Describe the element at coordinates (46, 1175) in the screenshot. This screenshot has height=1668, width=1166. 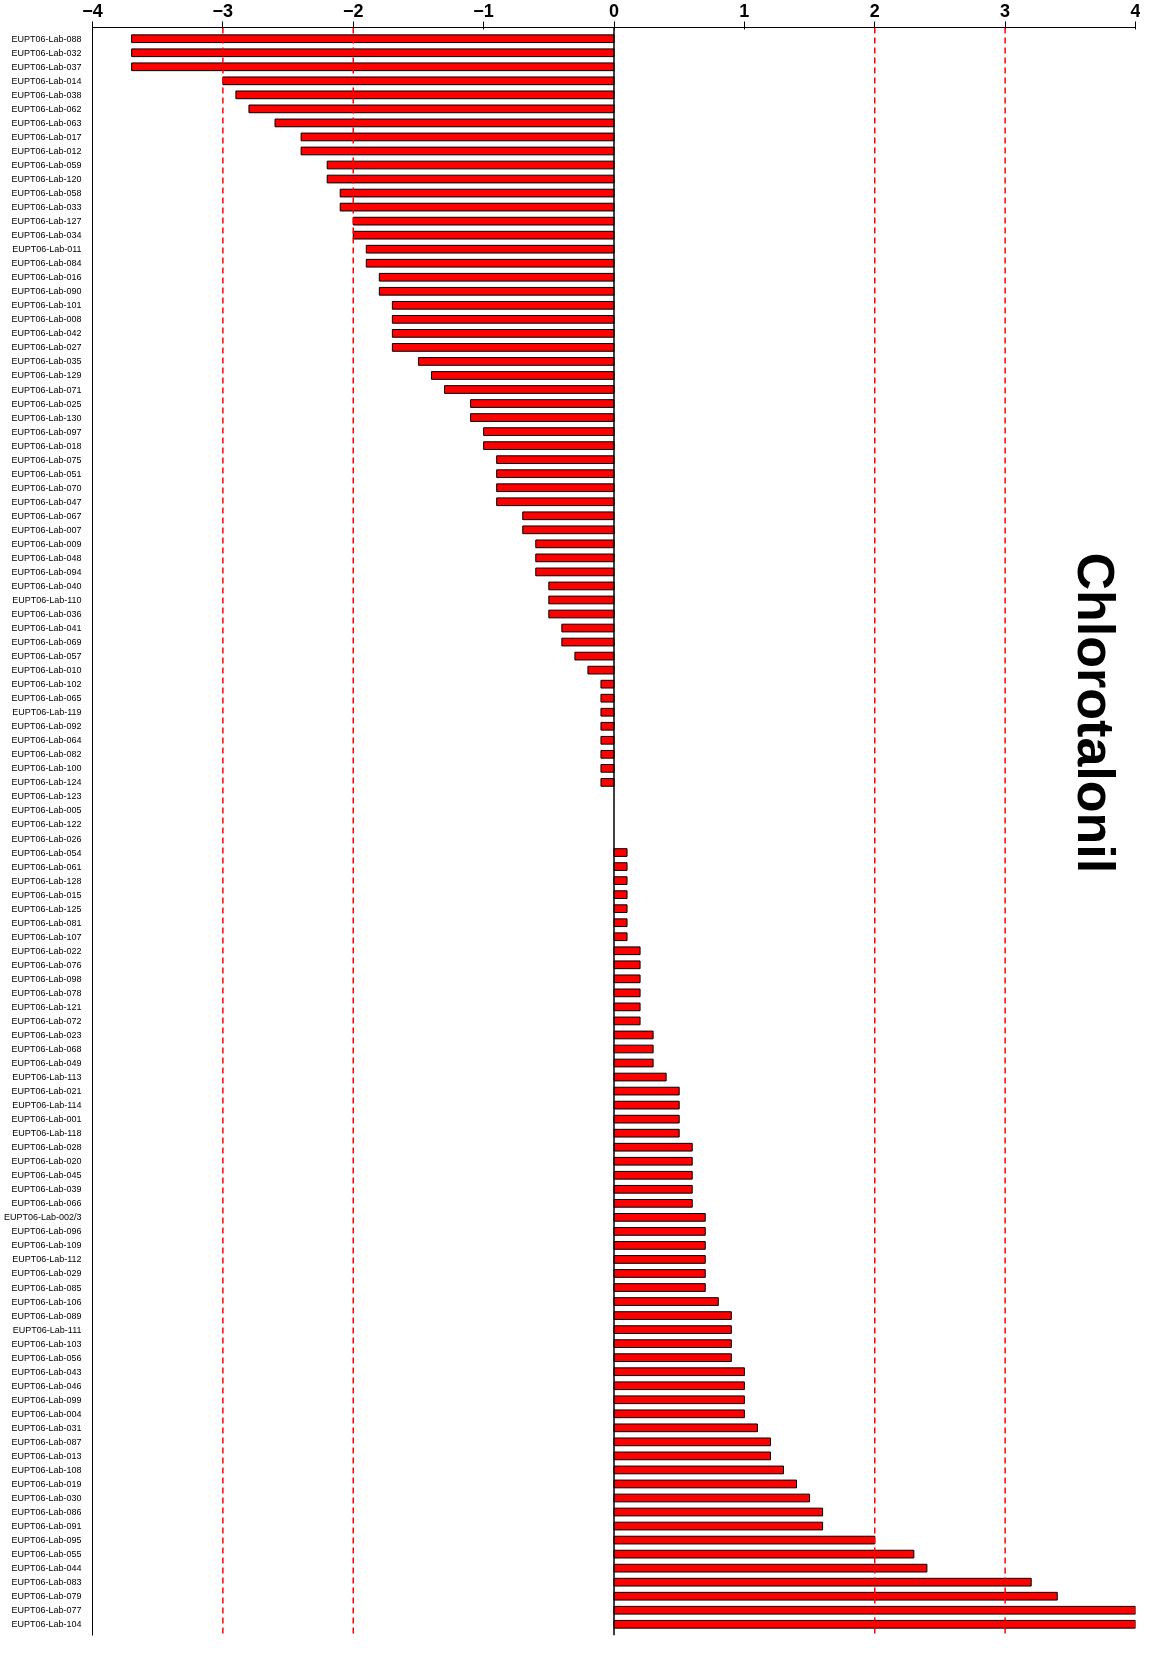
I see `y-tick-label: EUPT06-Lab-045` at that location.